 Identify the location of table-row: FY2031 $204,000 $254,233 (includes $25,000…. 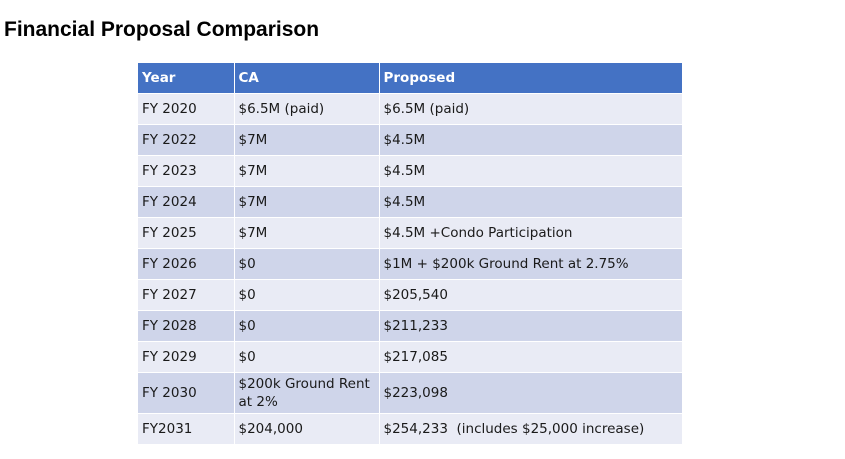
(410, 429).